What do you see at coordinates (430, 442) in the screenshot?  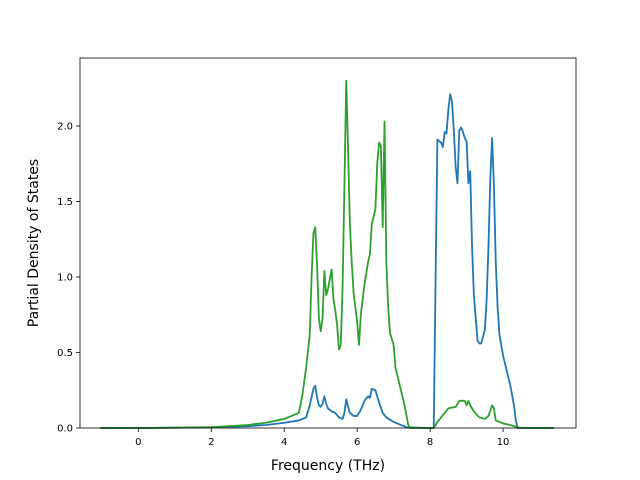 I see `x-tick-label: 8` at bounding box center [430, 442].